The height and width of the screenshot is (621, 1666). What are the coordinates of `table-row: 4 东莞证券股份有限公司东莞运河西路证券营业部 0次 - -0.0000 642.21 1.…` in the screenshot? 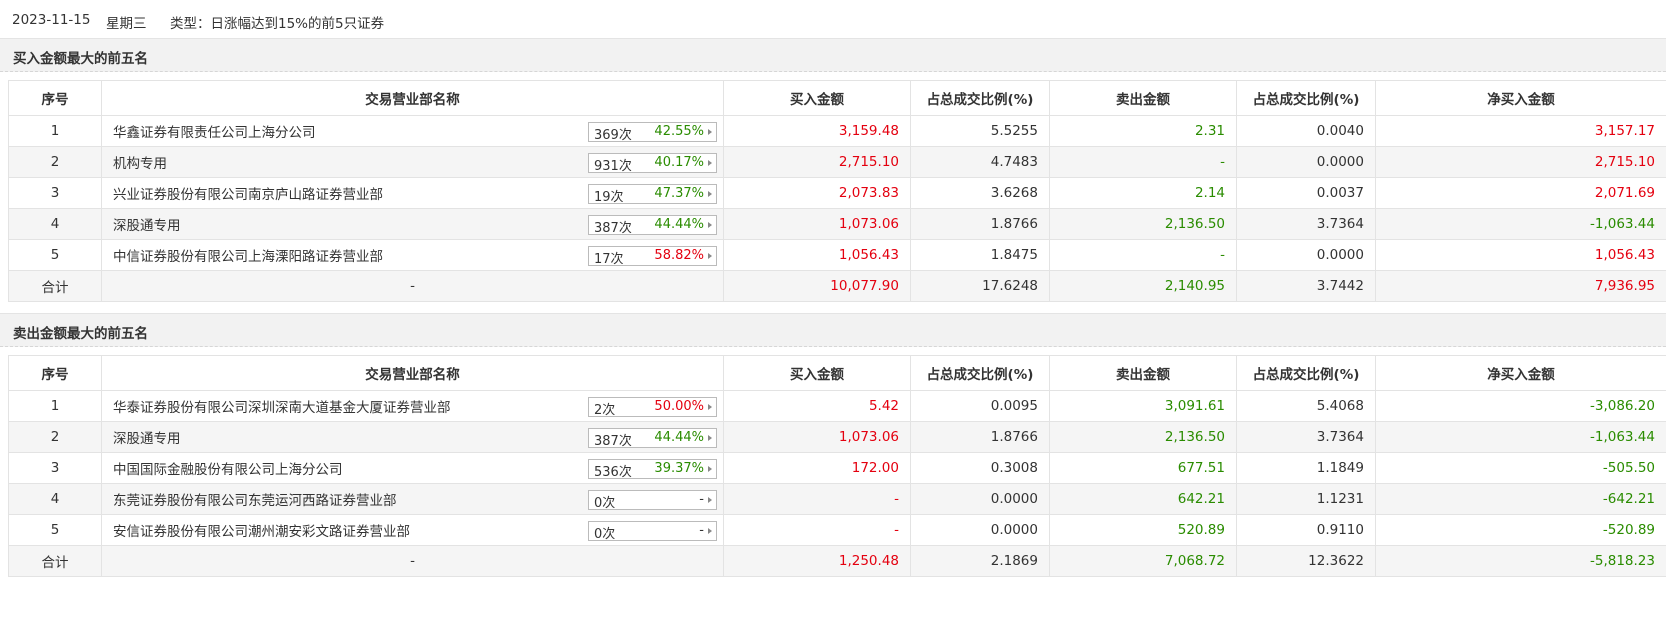 It's located at (837, 499).